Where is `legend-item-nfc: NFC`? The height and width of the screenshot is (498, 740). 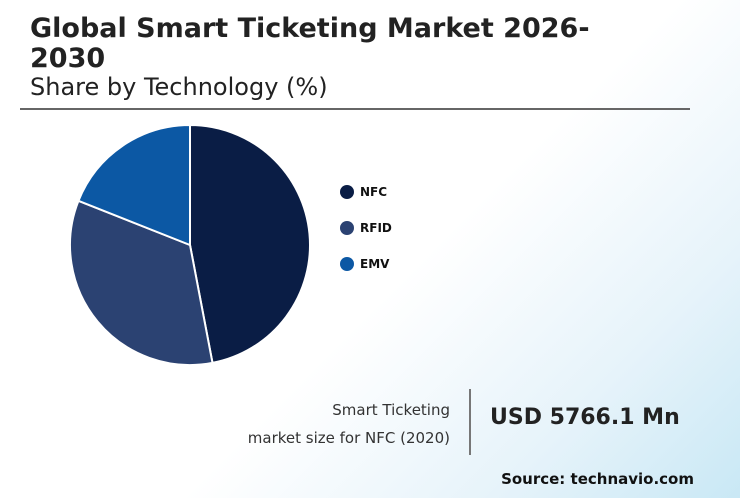 legend-item-nfc: NFC is located at coordinates (366, 192).